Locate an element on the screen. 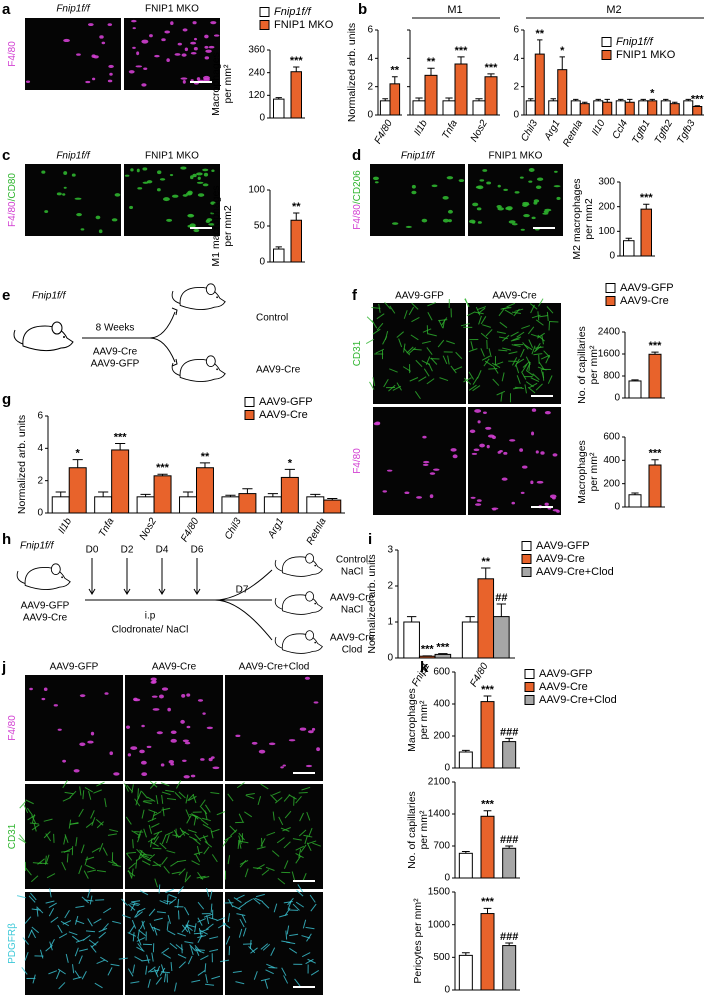 This screenshot has height=1000, width=707. panel-label: a is located at coordinates (6, 9).